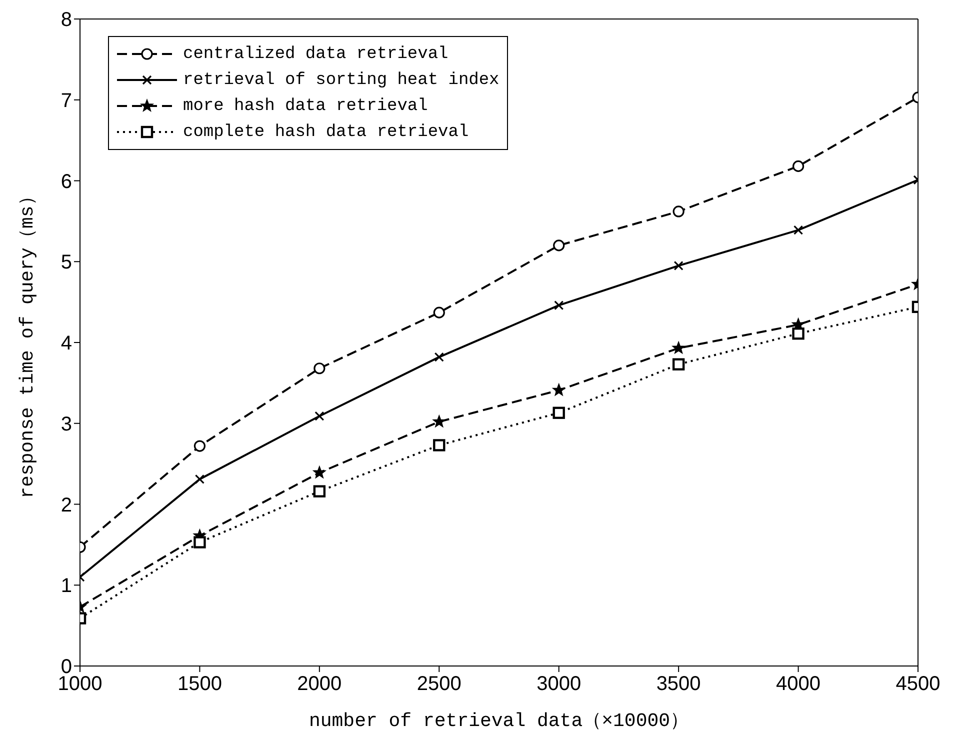 The width and height of the screenshot is (957, 740). Describe the element at coordinates (66, 343) in the screenshot. I see `y-tick-label: 4` at that location.